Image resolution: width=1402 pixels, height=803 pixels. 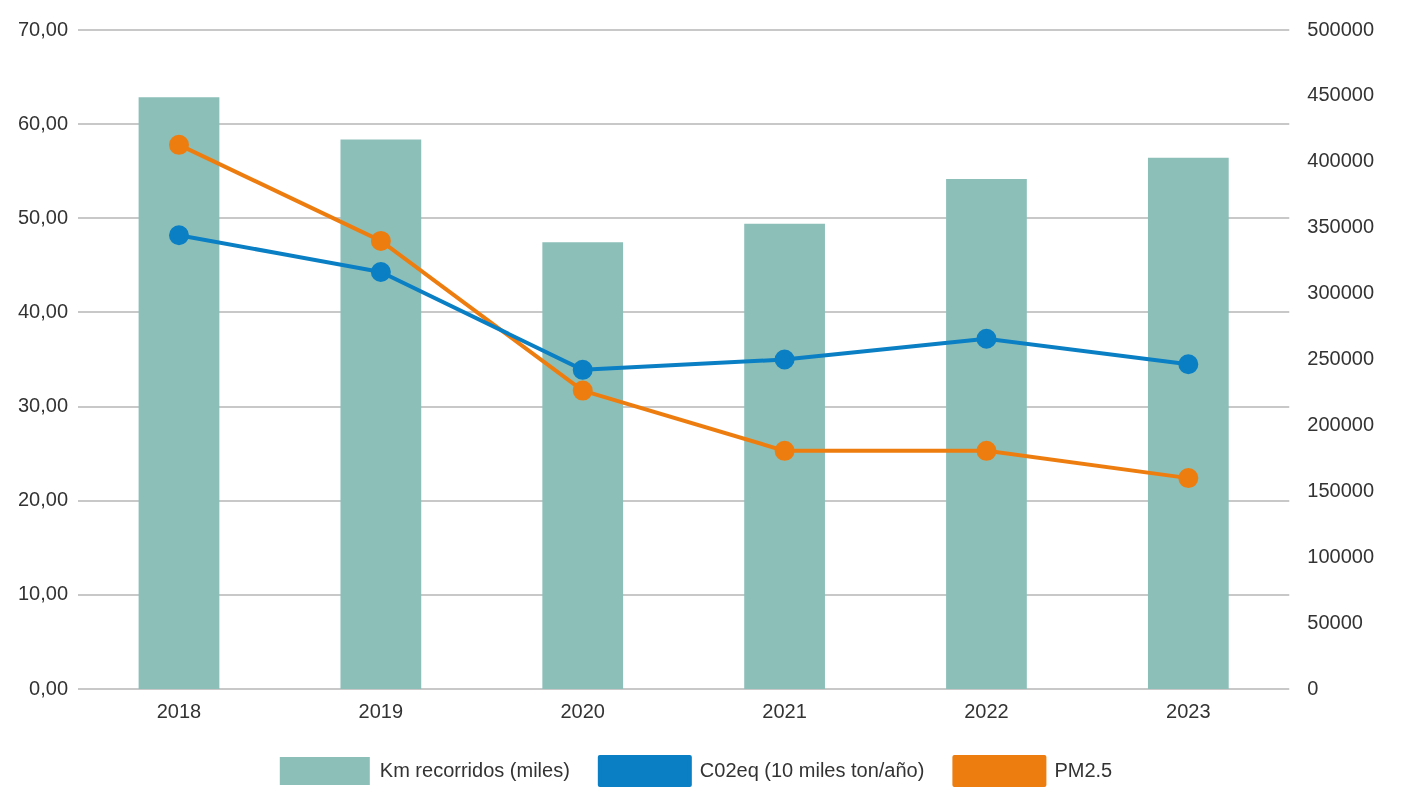 I want to click on y2-tick-label: 200000, so click(x=1341, y=423).